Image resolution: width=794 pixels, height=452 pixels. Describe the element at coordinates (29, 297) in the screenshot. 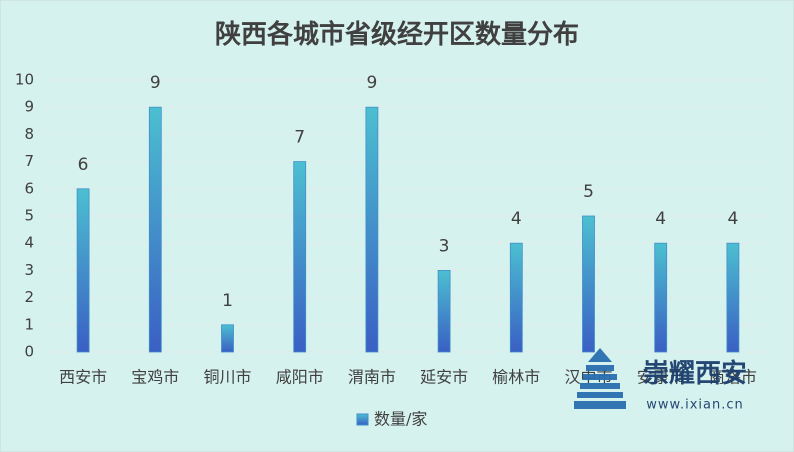

I see `y-tick-label: 2` at that location.